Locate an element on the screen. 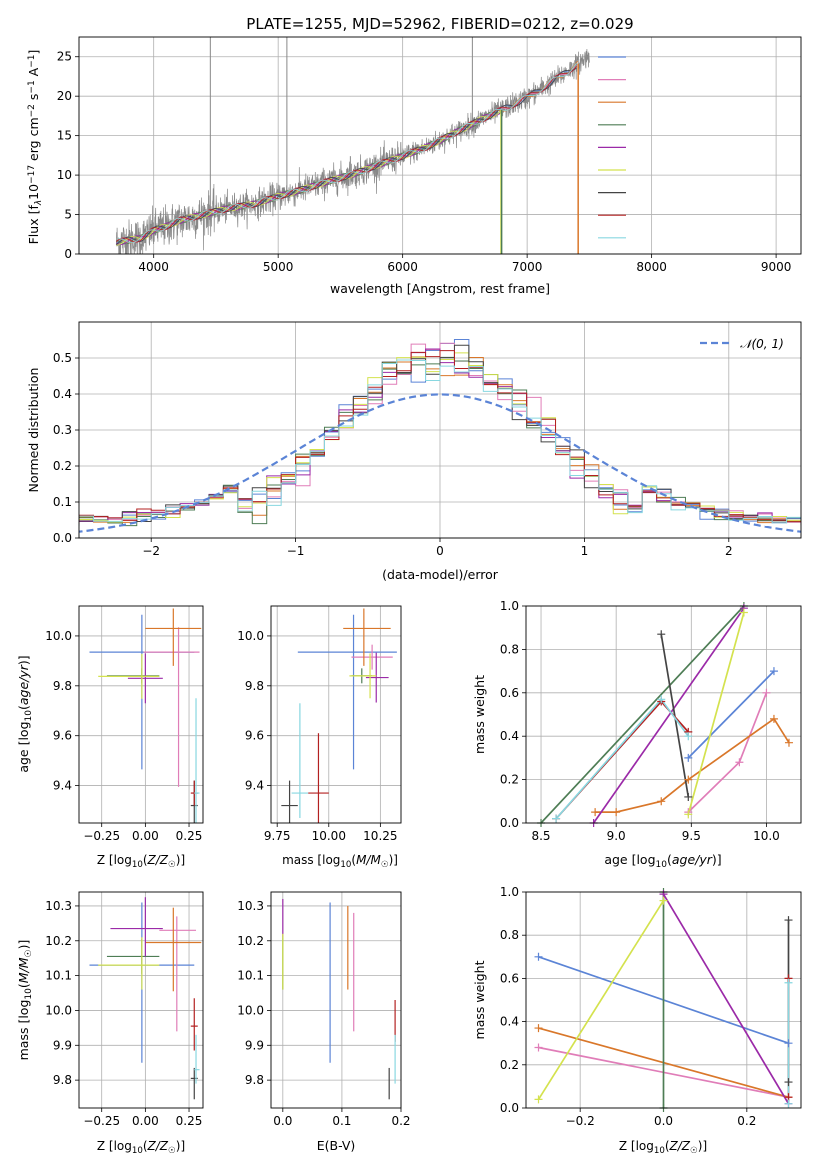 The height and width of the screenshot is (1170, 819). observed-spectrum is located at coordinates (352, 151).